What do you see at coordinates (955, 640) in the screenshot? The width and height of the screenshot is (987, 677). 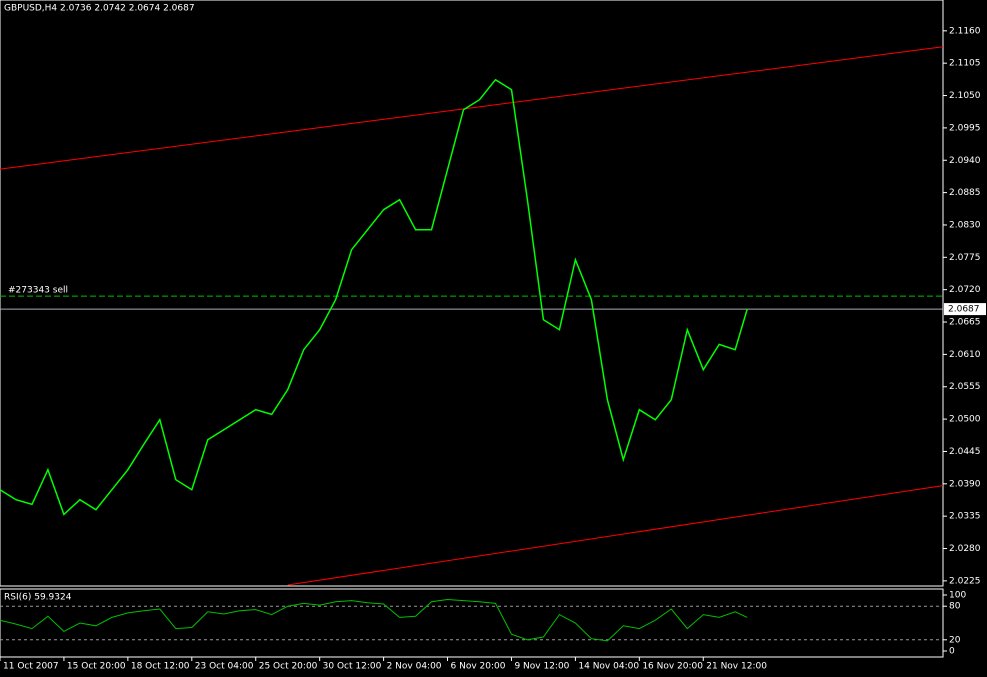 I see `y-tick-label: 20` at bounding box center [955, 640].